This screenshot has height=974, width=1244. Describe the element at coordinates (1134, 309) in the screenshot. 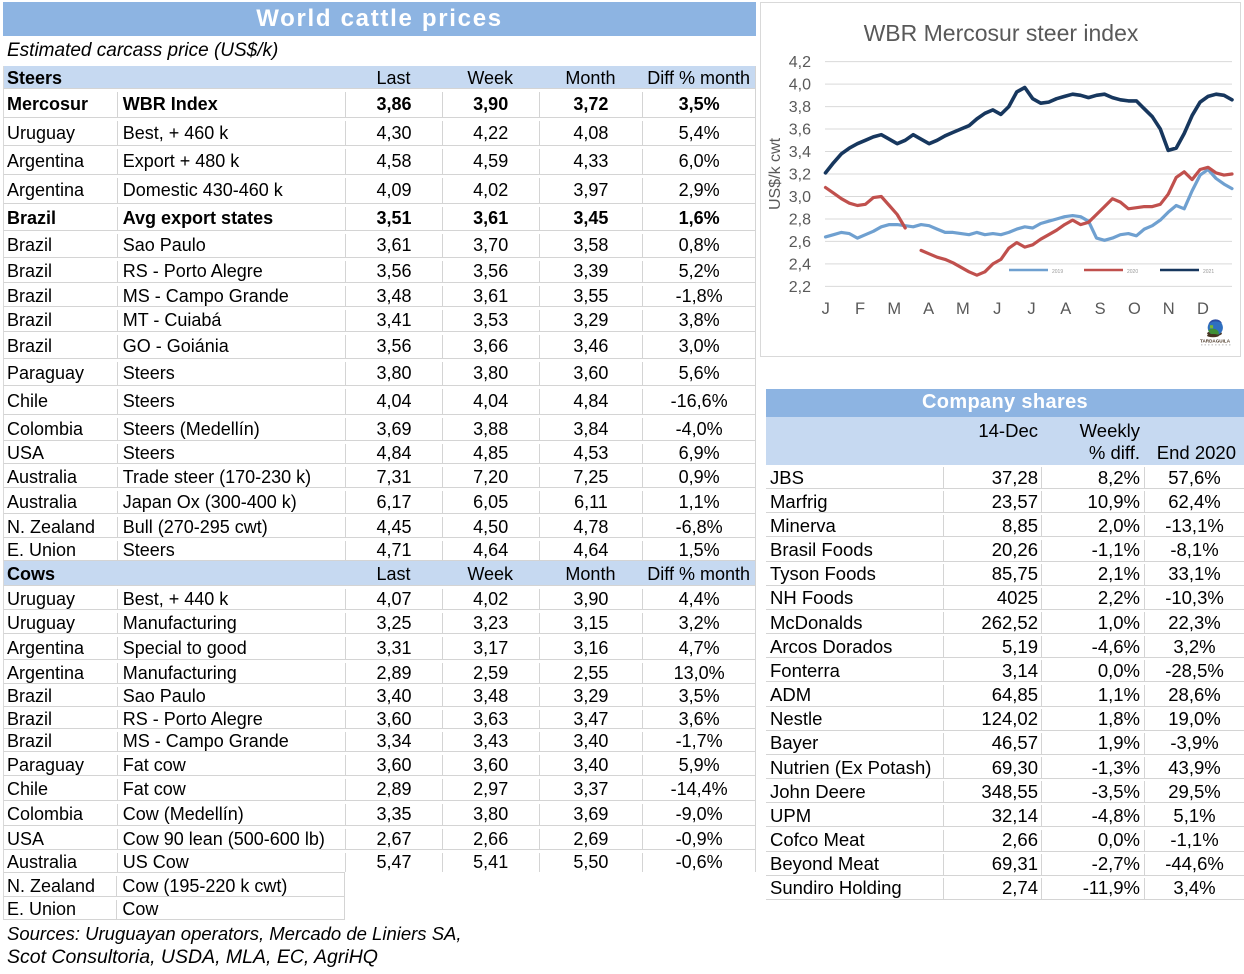

I see `svg-text: O` at that location.